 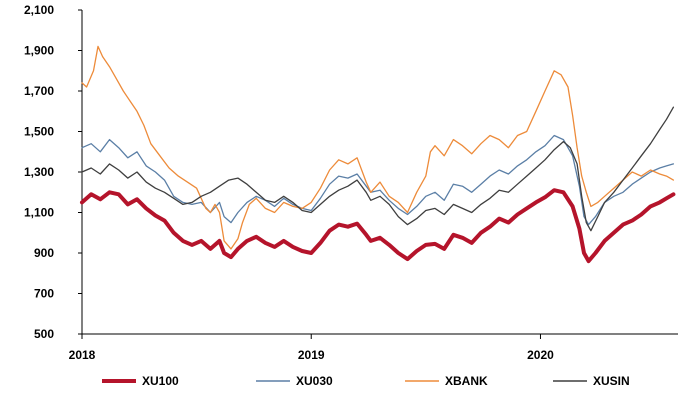 I want to click on y-tick-label: 1,900, so click(x=39, y=51).